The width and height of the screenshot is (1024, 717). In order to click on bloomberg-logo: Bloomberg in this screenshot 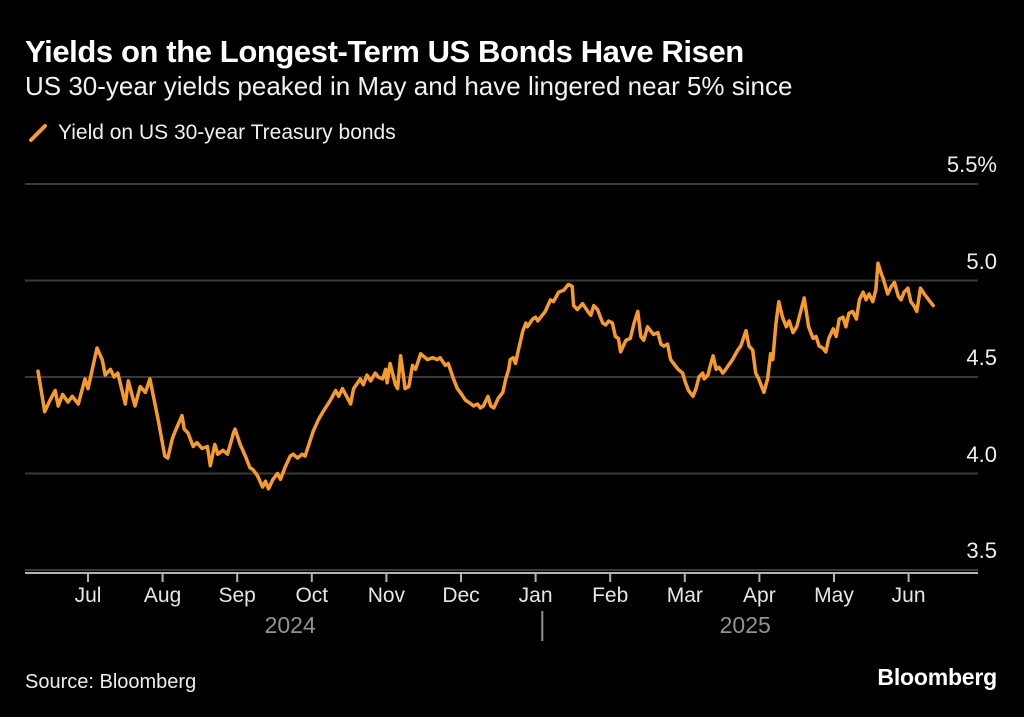, I will do `click(937, 677)`.